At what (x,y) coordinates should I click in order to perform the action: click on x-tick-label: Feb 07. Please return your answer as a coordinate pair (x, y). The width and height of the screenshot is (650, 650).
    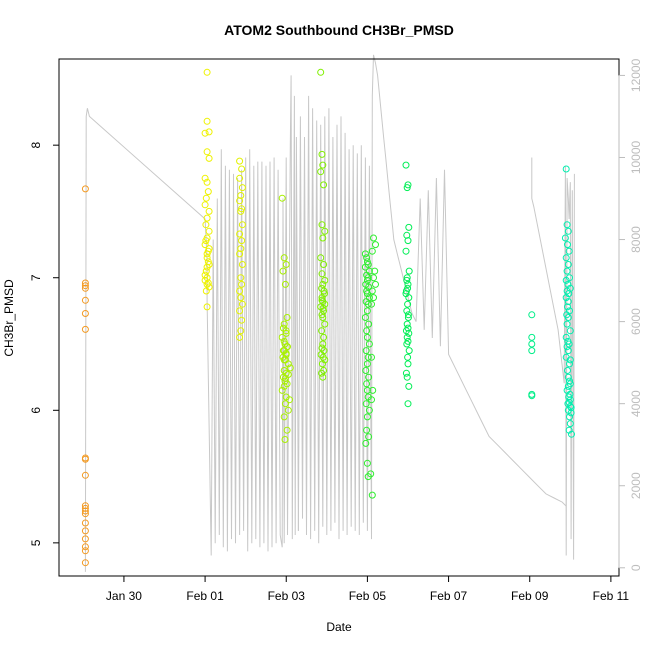
    Looking at the image, I should click on (449, 596).